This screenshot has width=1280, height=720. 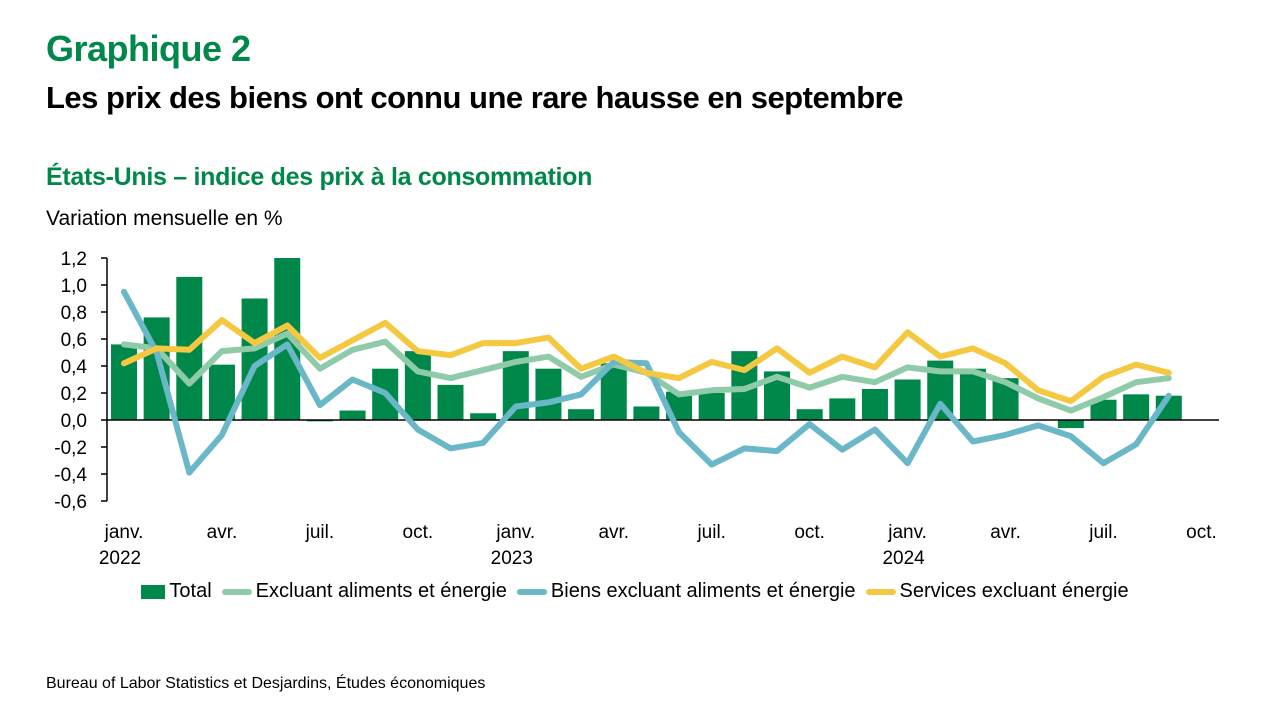 I want to click on chart-kicker: Graphique 2, so click(x=148, y=48).